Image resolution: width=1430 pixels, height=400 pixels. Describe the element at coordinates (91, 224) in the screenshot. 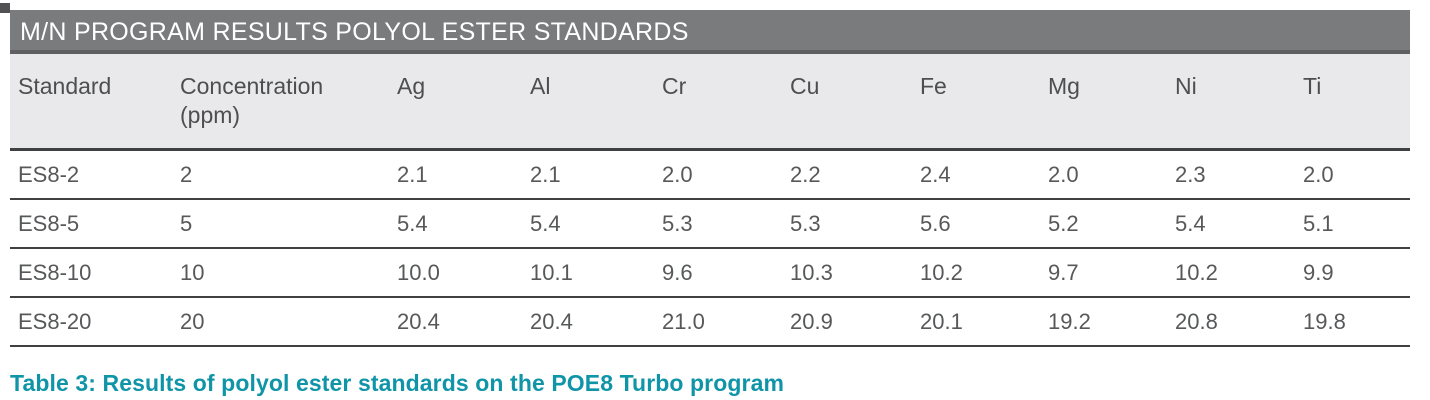

I see `cell-standard: ES8-5` at that location.